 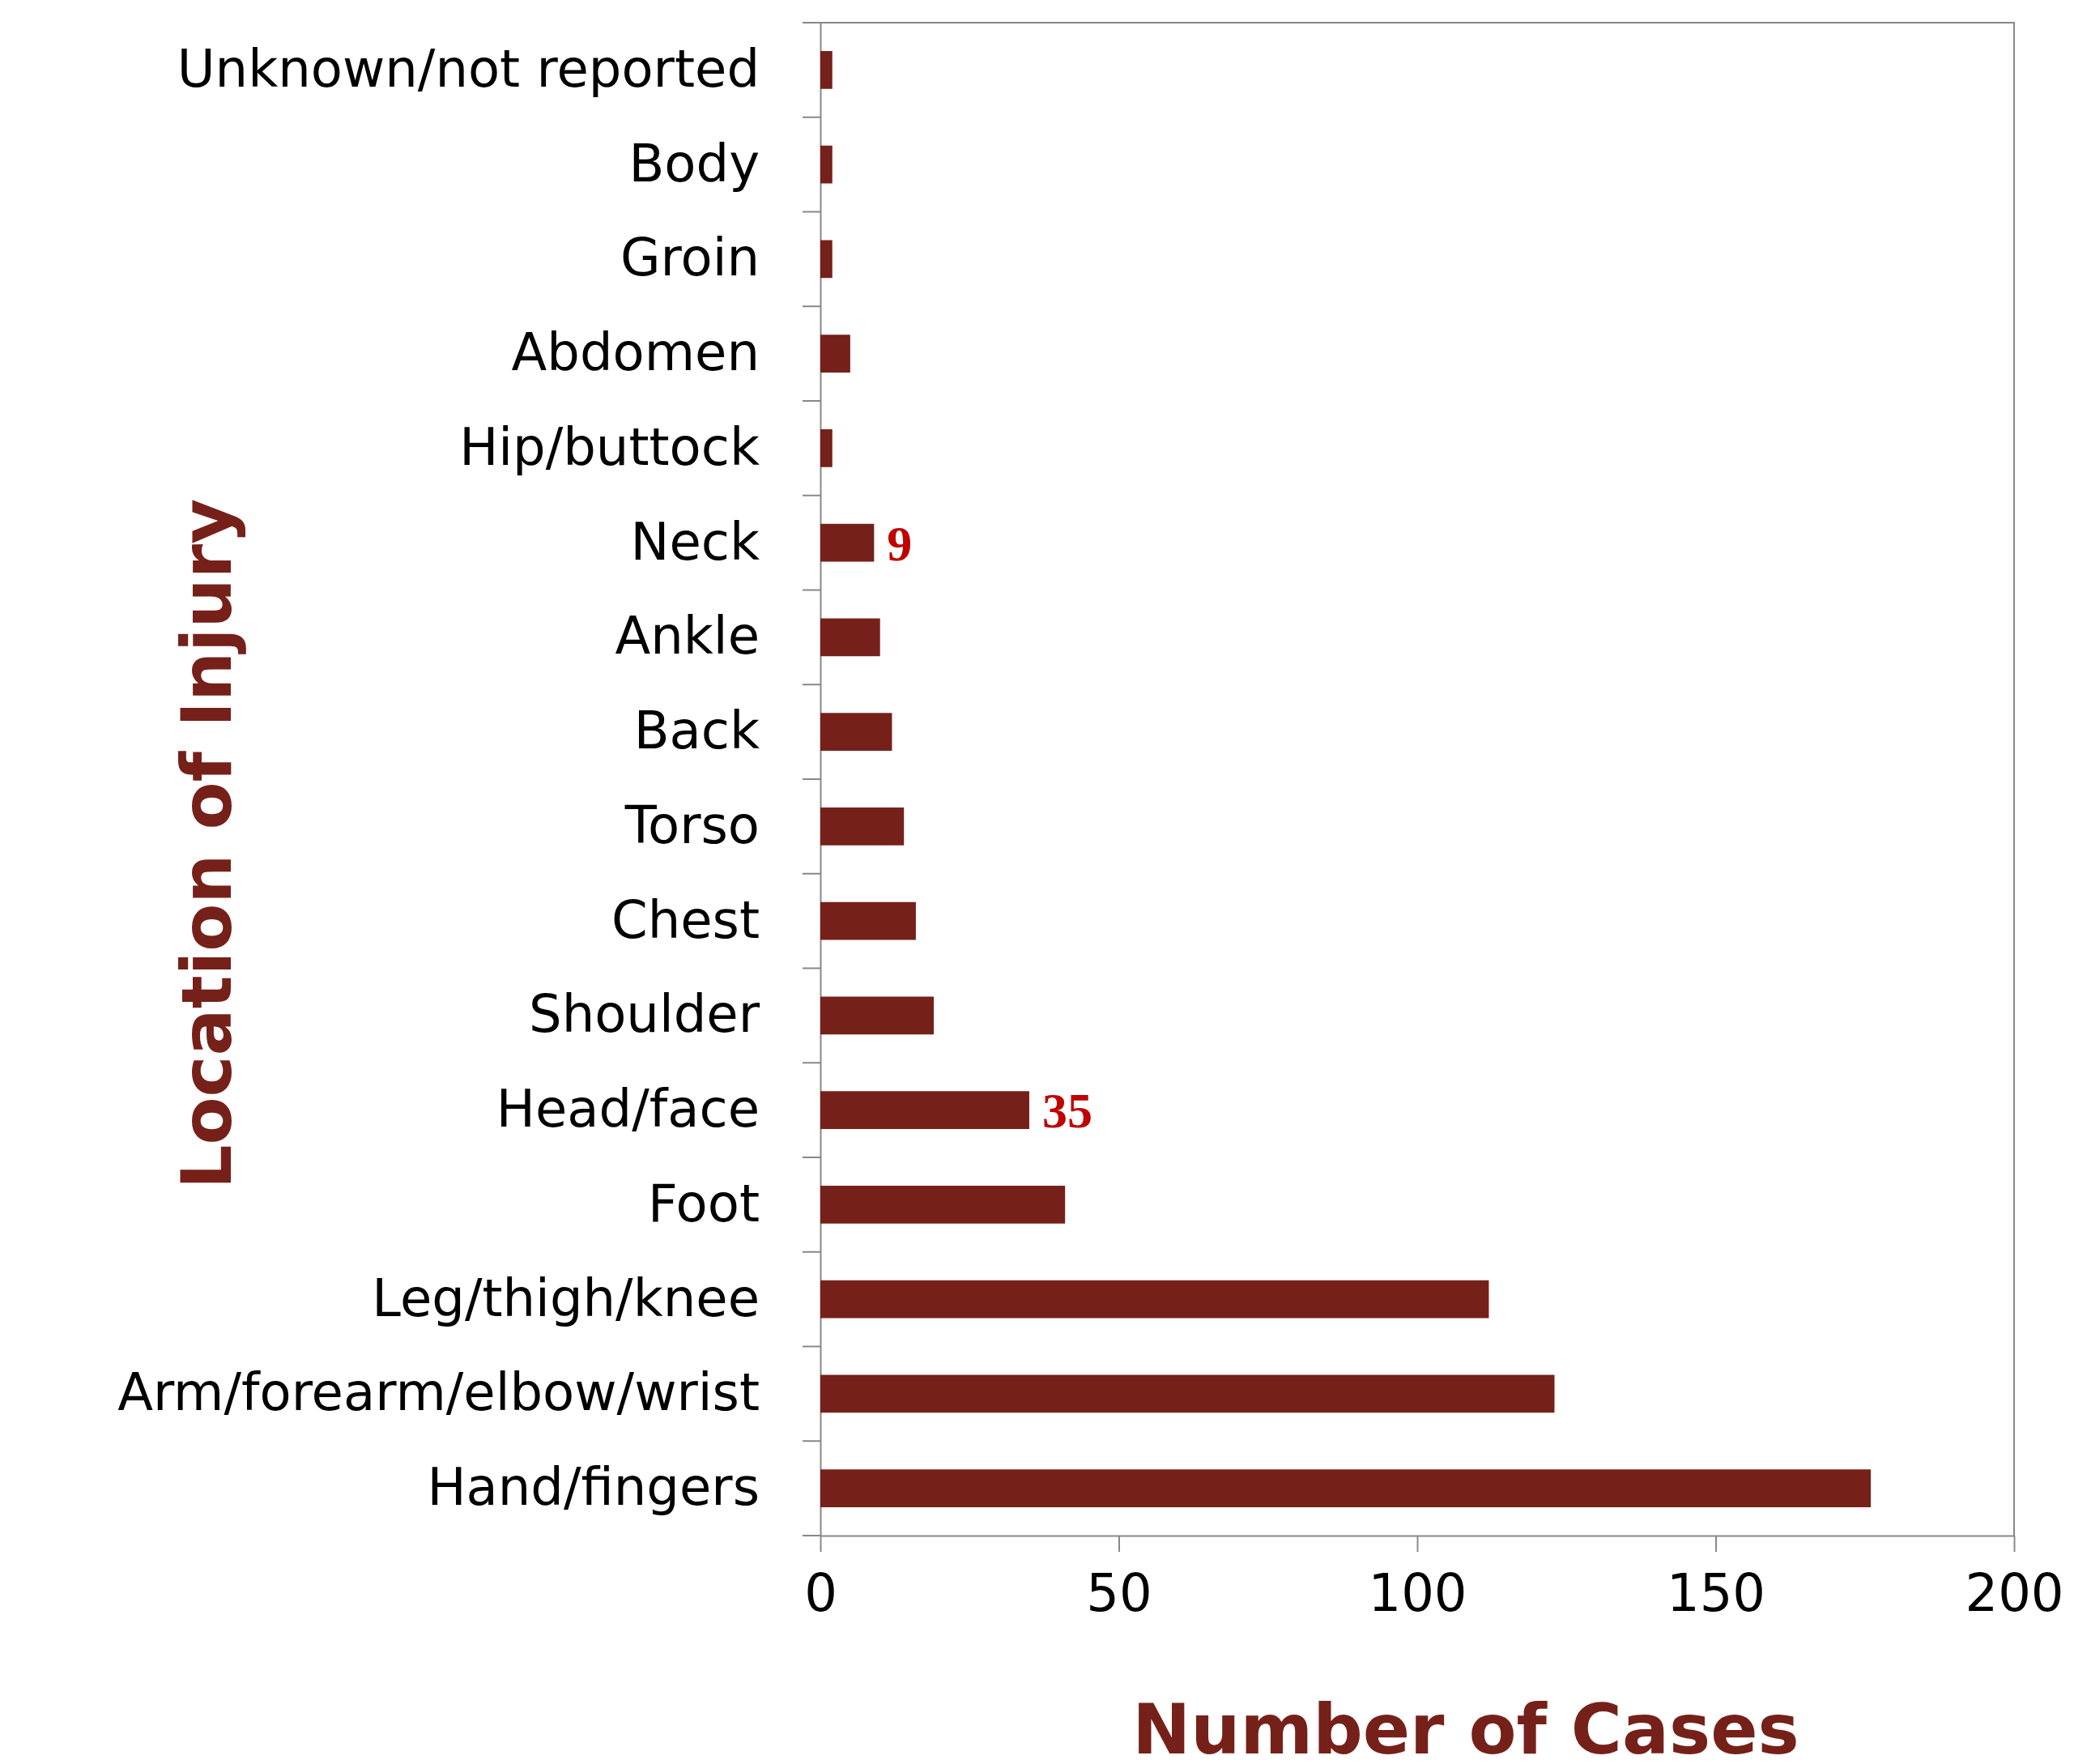 What do you see at coordinates (1418, 1593) in the screenshot?
I see `x-tick-label: 100` at bounding box center [1418, 1593].